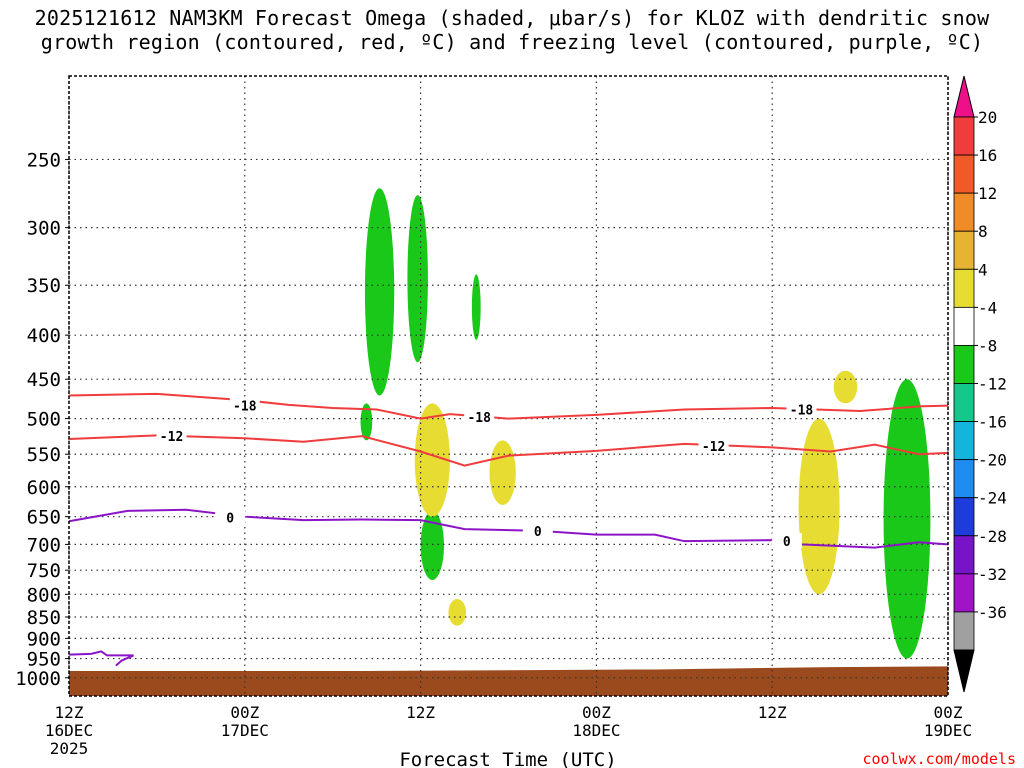 Image resolution: width=1024 pixels, height=768 pixels. What do you see at coordinates (992, 612) in the screenshot?
I see `colorbar-label-13: -36` at bounding box center [992, 612].